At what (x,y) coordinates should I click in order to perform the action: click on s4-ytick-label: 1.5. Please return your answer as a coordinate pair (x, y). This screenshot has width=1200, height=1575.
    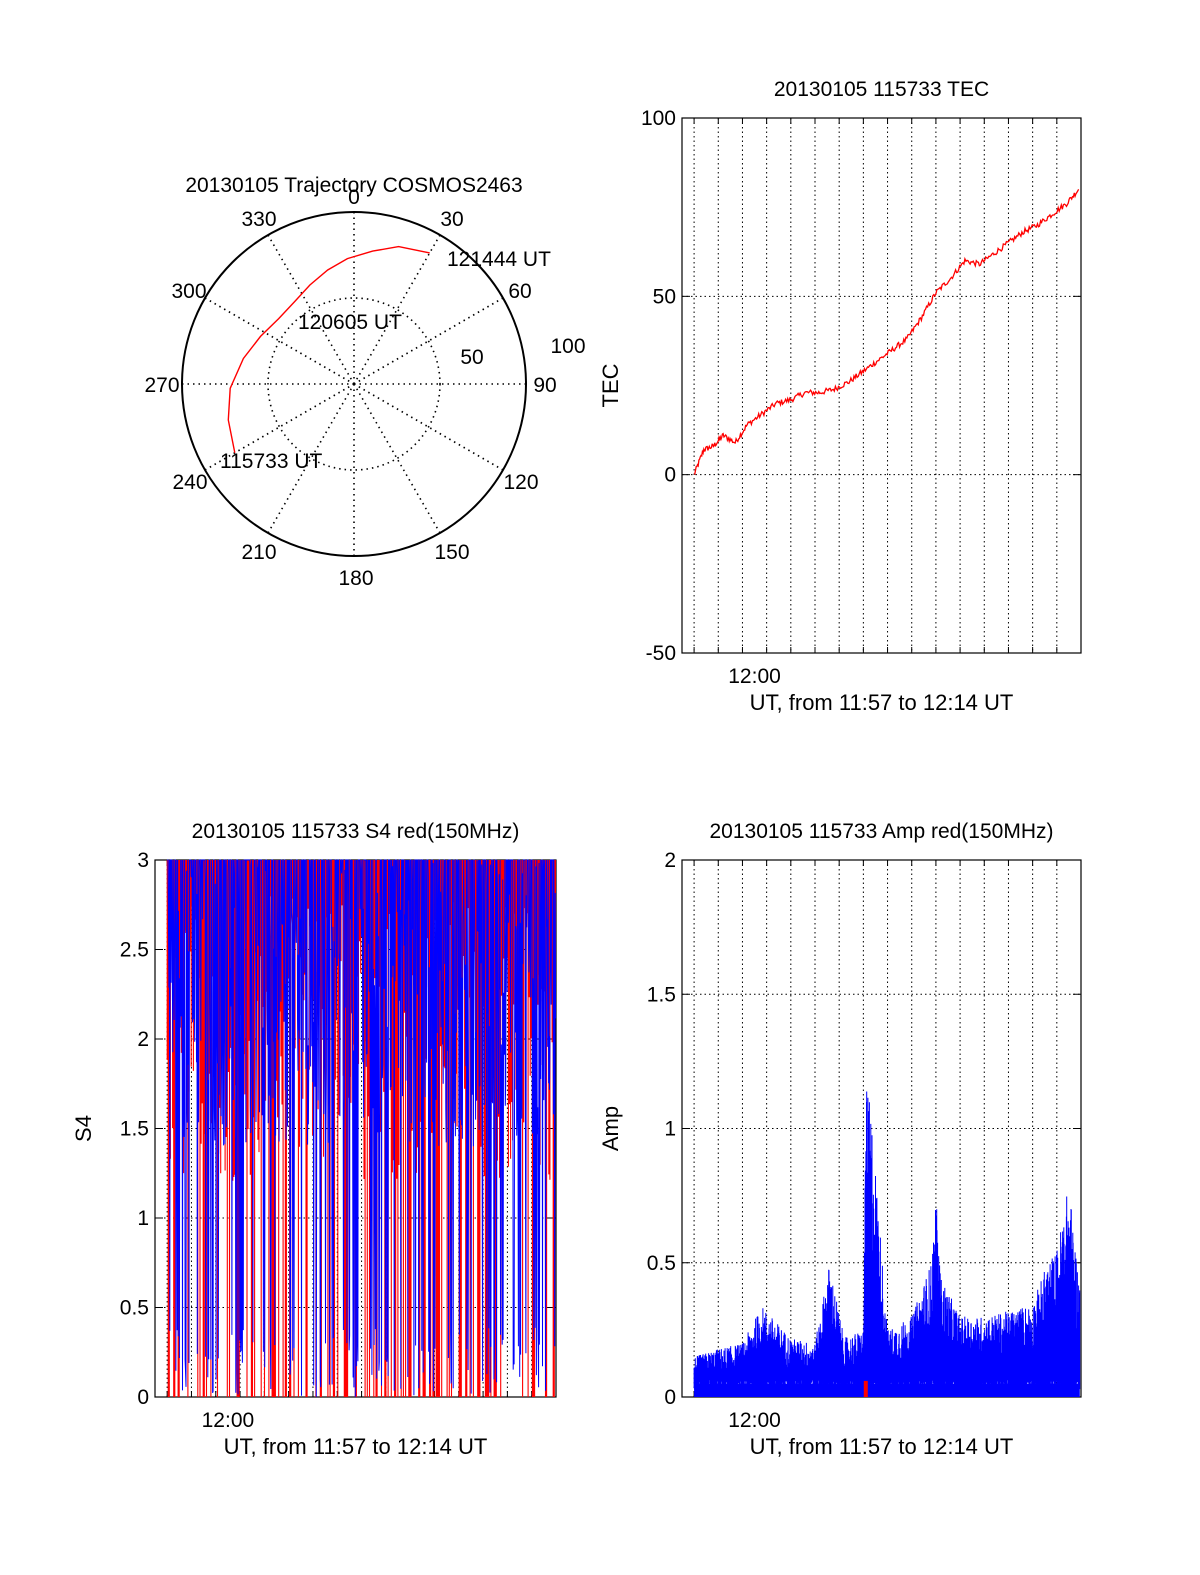
    Looking at the image, I should click on (134, 1129).